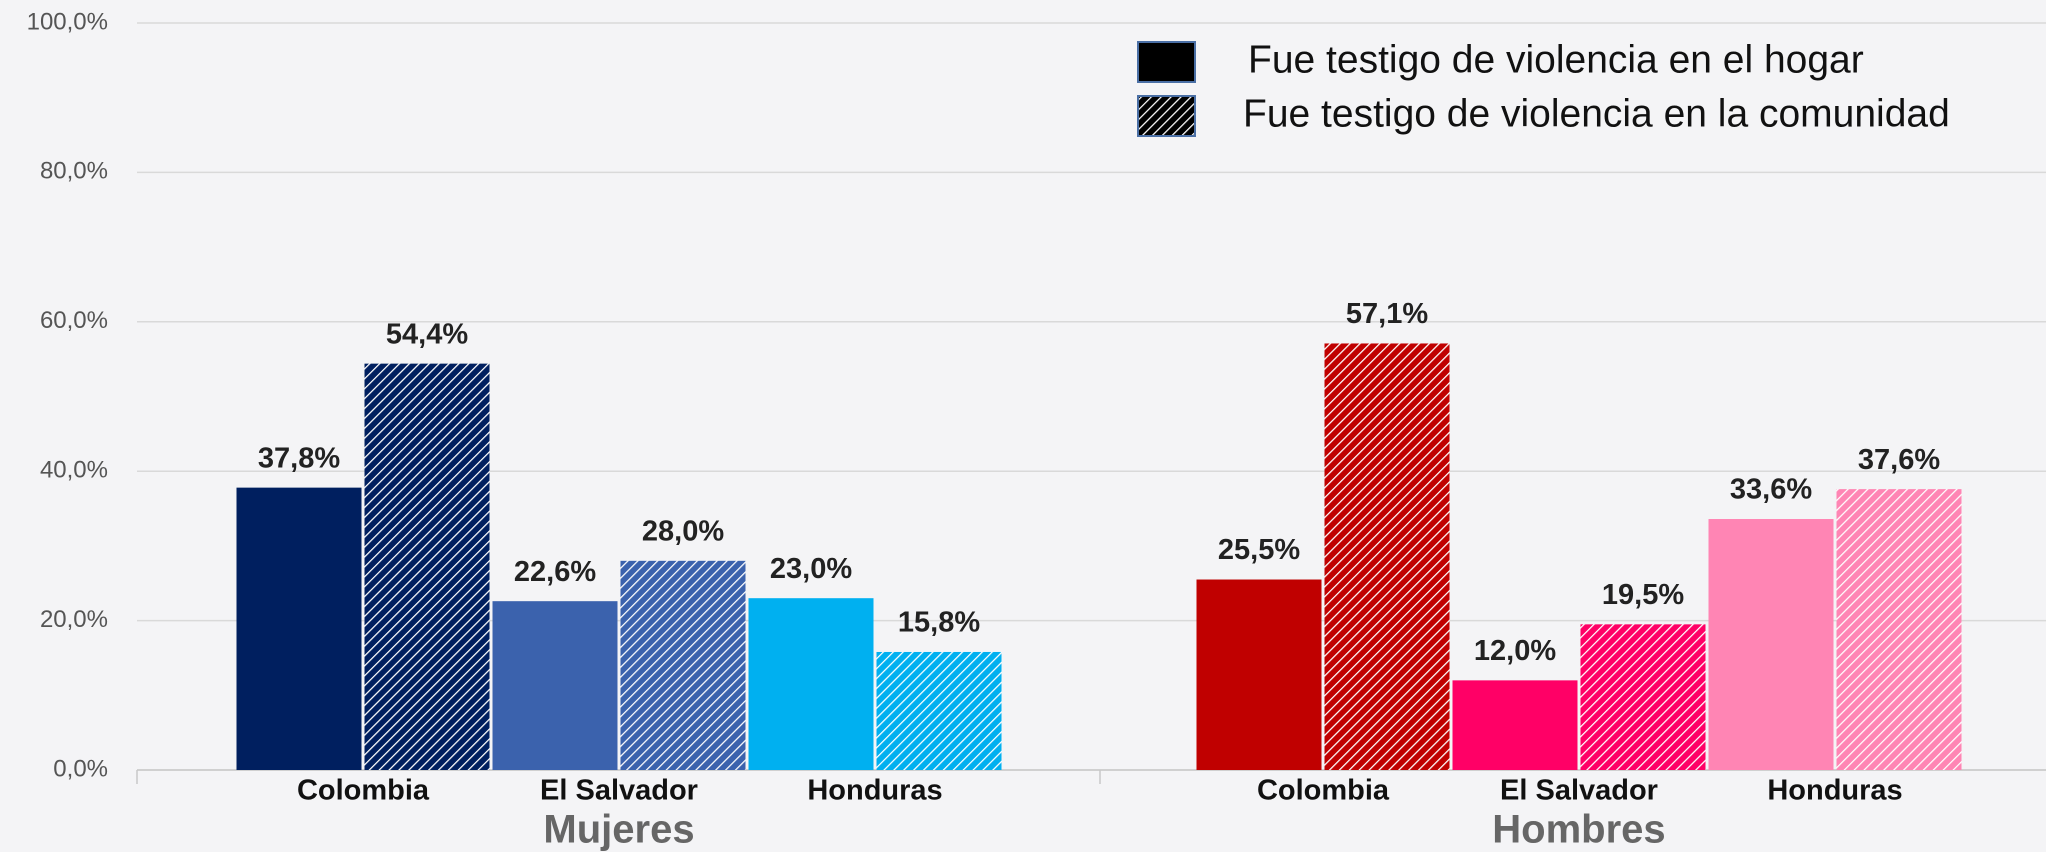 This screenshot has height=852, width=2046. Describe the element at coordinates (1259, 550) in the screenshot. I see `value-label: 25,5%` at that location.